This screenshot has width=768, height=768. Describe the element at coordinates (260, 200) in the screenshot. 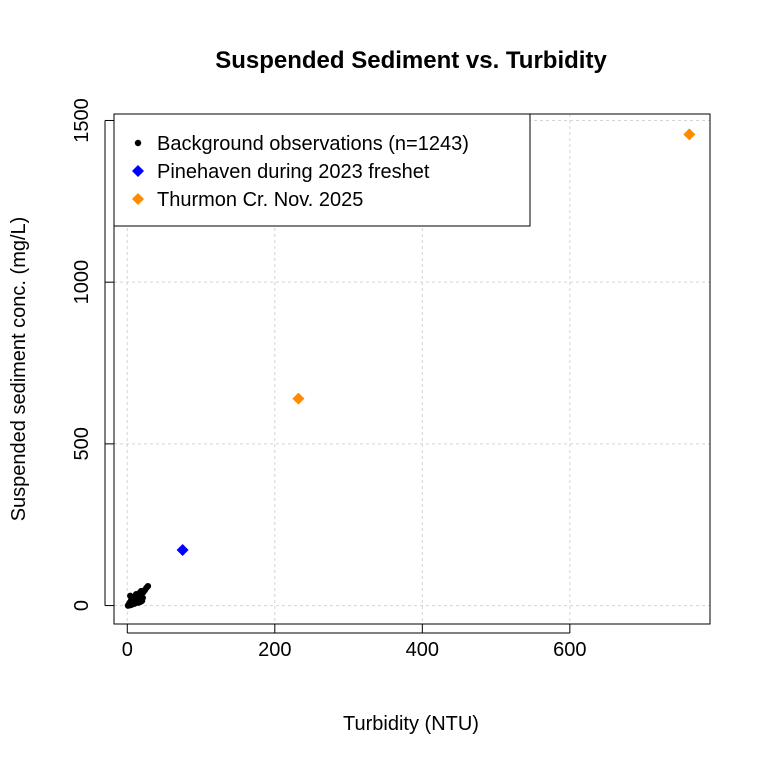

I see `legend-label: Thurmon Cr. Nov. 2025` at that location.